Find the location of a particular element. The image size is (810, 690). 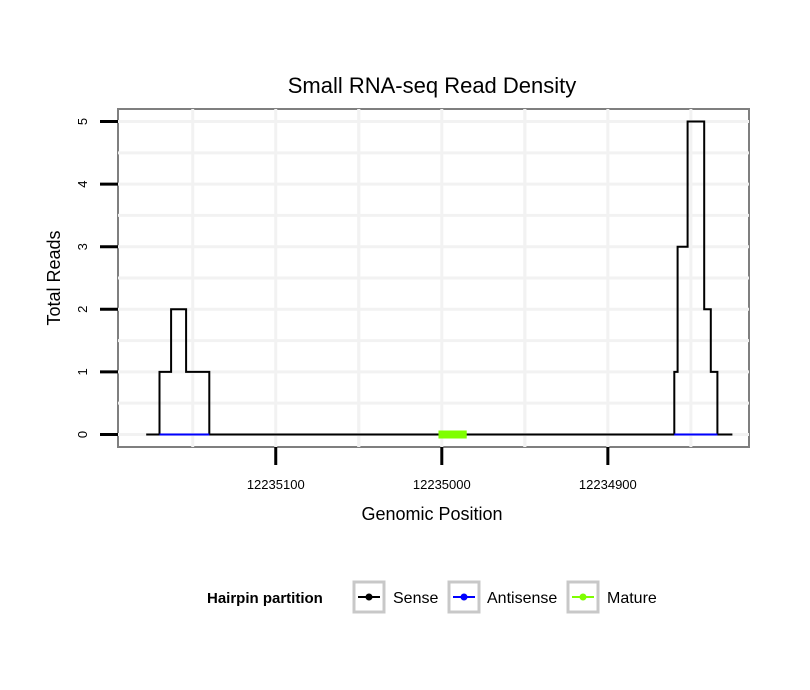

y-tick-label: 0 is located at coordinates (82, 434).